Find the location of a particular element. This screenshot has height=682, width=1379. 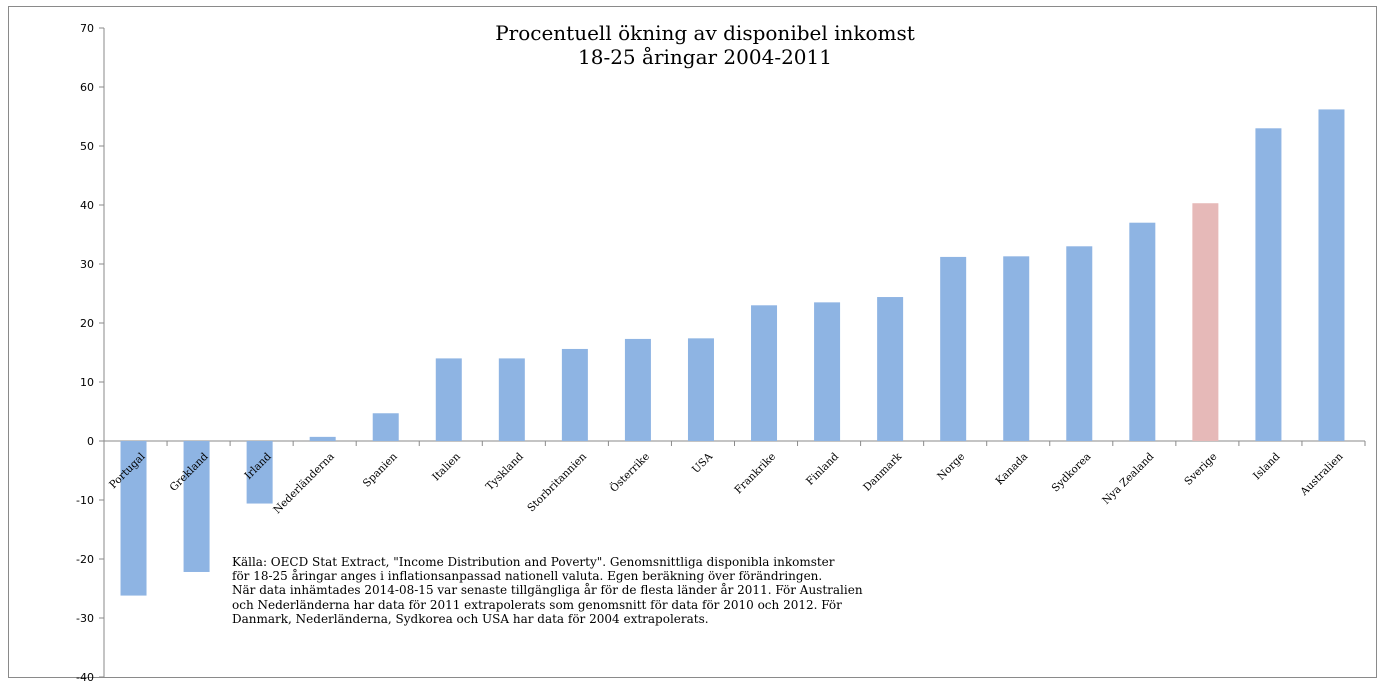

y-tick-label: -20 is located at coordinates (85, 559).